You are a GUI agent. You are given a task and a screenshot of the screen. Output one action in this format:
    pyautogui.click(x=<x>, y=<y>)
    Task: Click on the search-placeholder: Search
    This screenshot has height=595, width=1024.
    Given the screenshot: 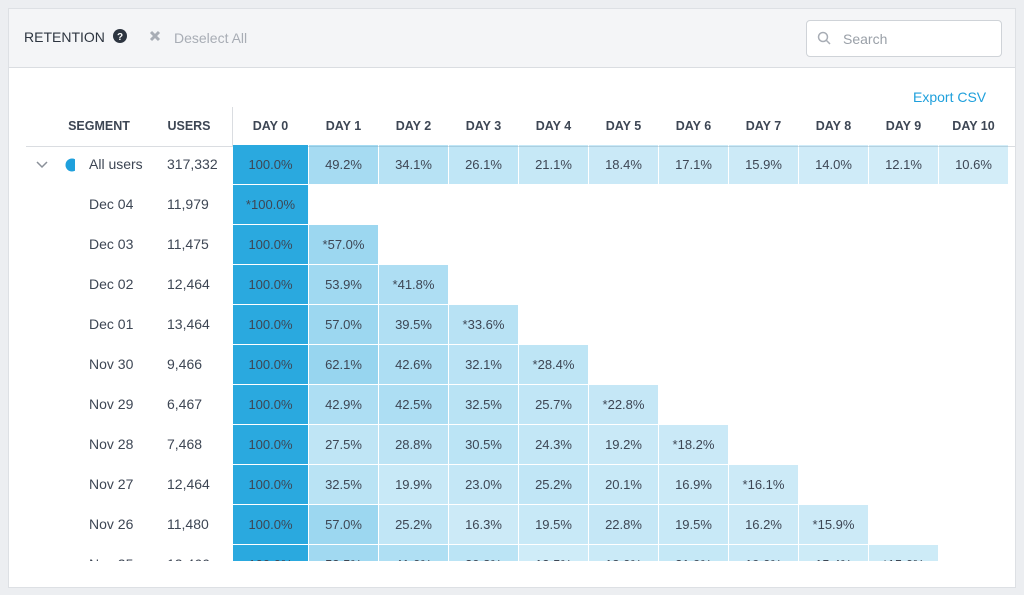 What is the action you would take?
    pyautogui.click(x=865, y=39)
    